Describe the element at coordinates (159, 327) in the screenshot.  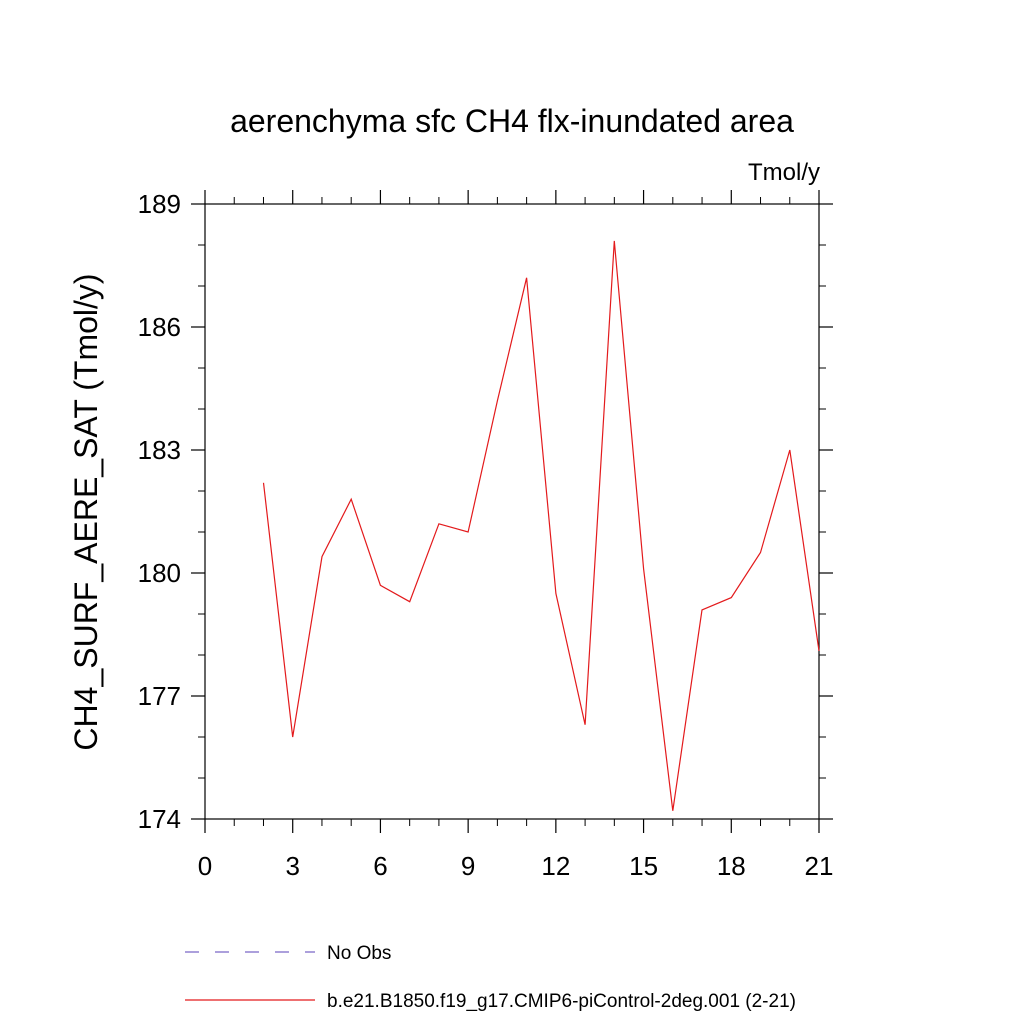
I see `y-tick-label: 186` at that location.